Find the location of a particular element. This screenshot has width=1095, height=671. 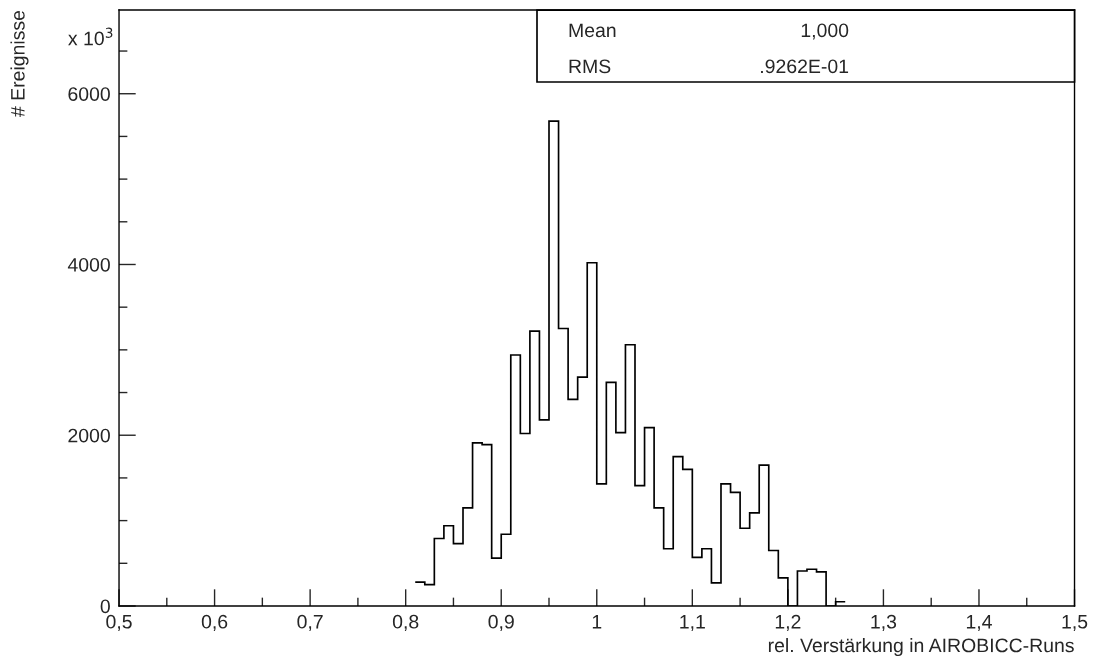

x-tick-label: 1,2 is located at coordinates (788, 622).